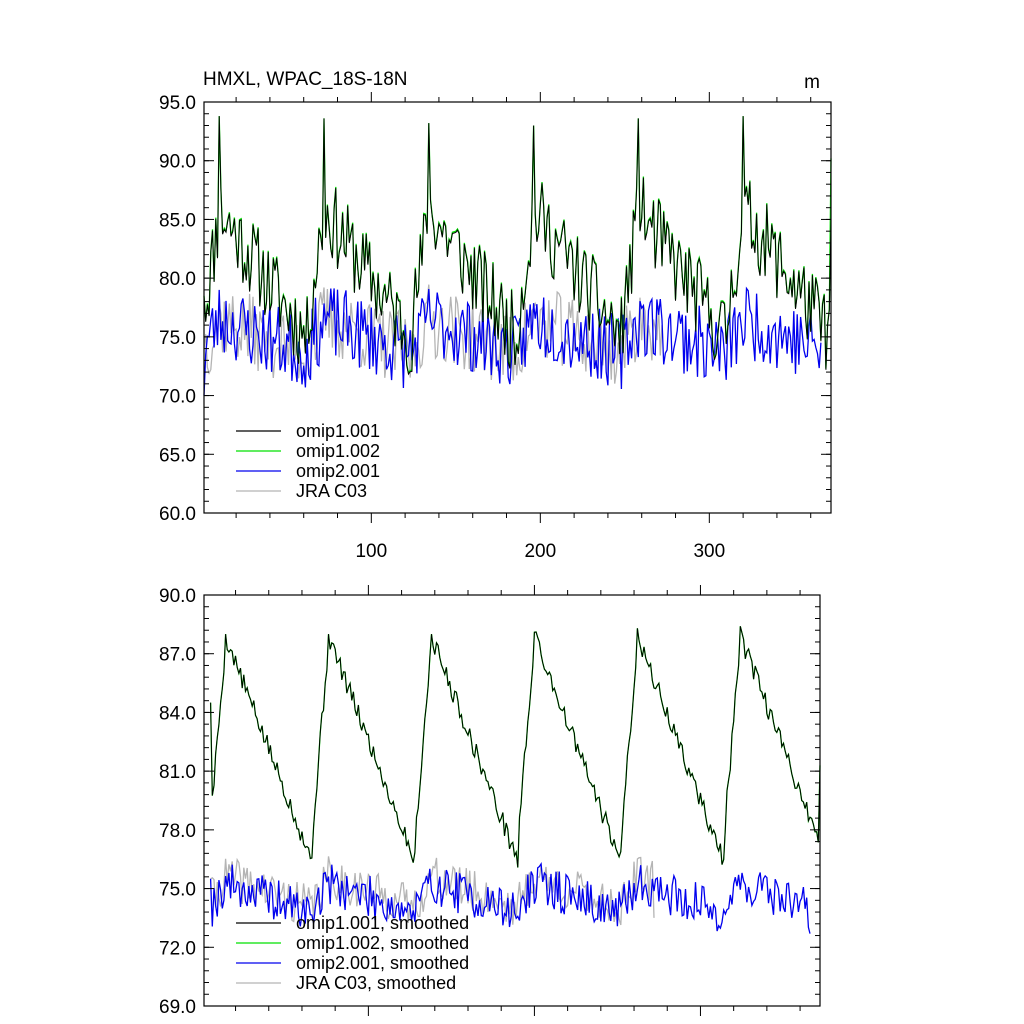 This screenshot has height=1024, width=1024. Describe the element at coordinates (177, 514) in the screenshot. I see `y-tick-label: 60.0` at that location.